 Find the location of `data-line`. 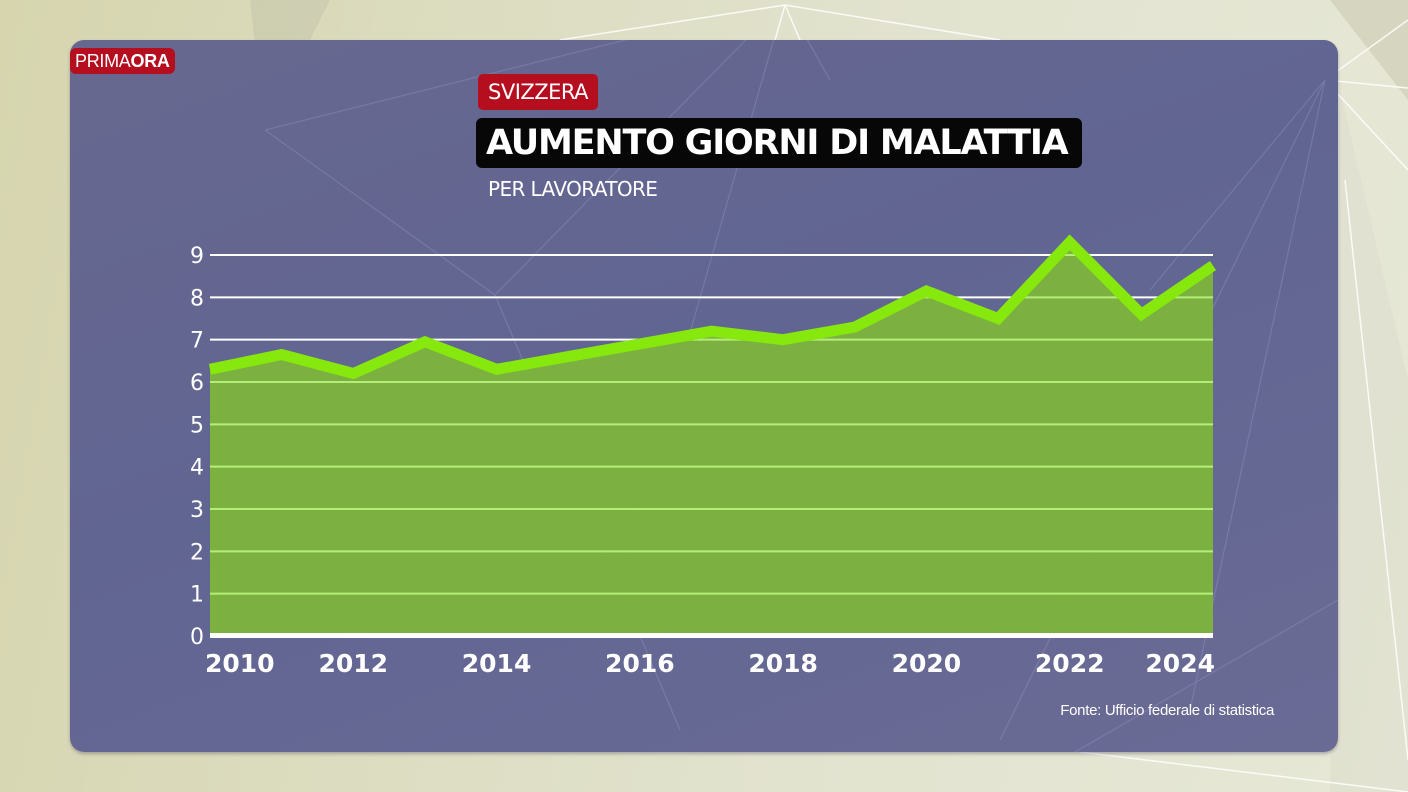

data-line is located at coordinates (712, 307).